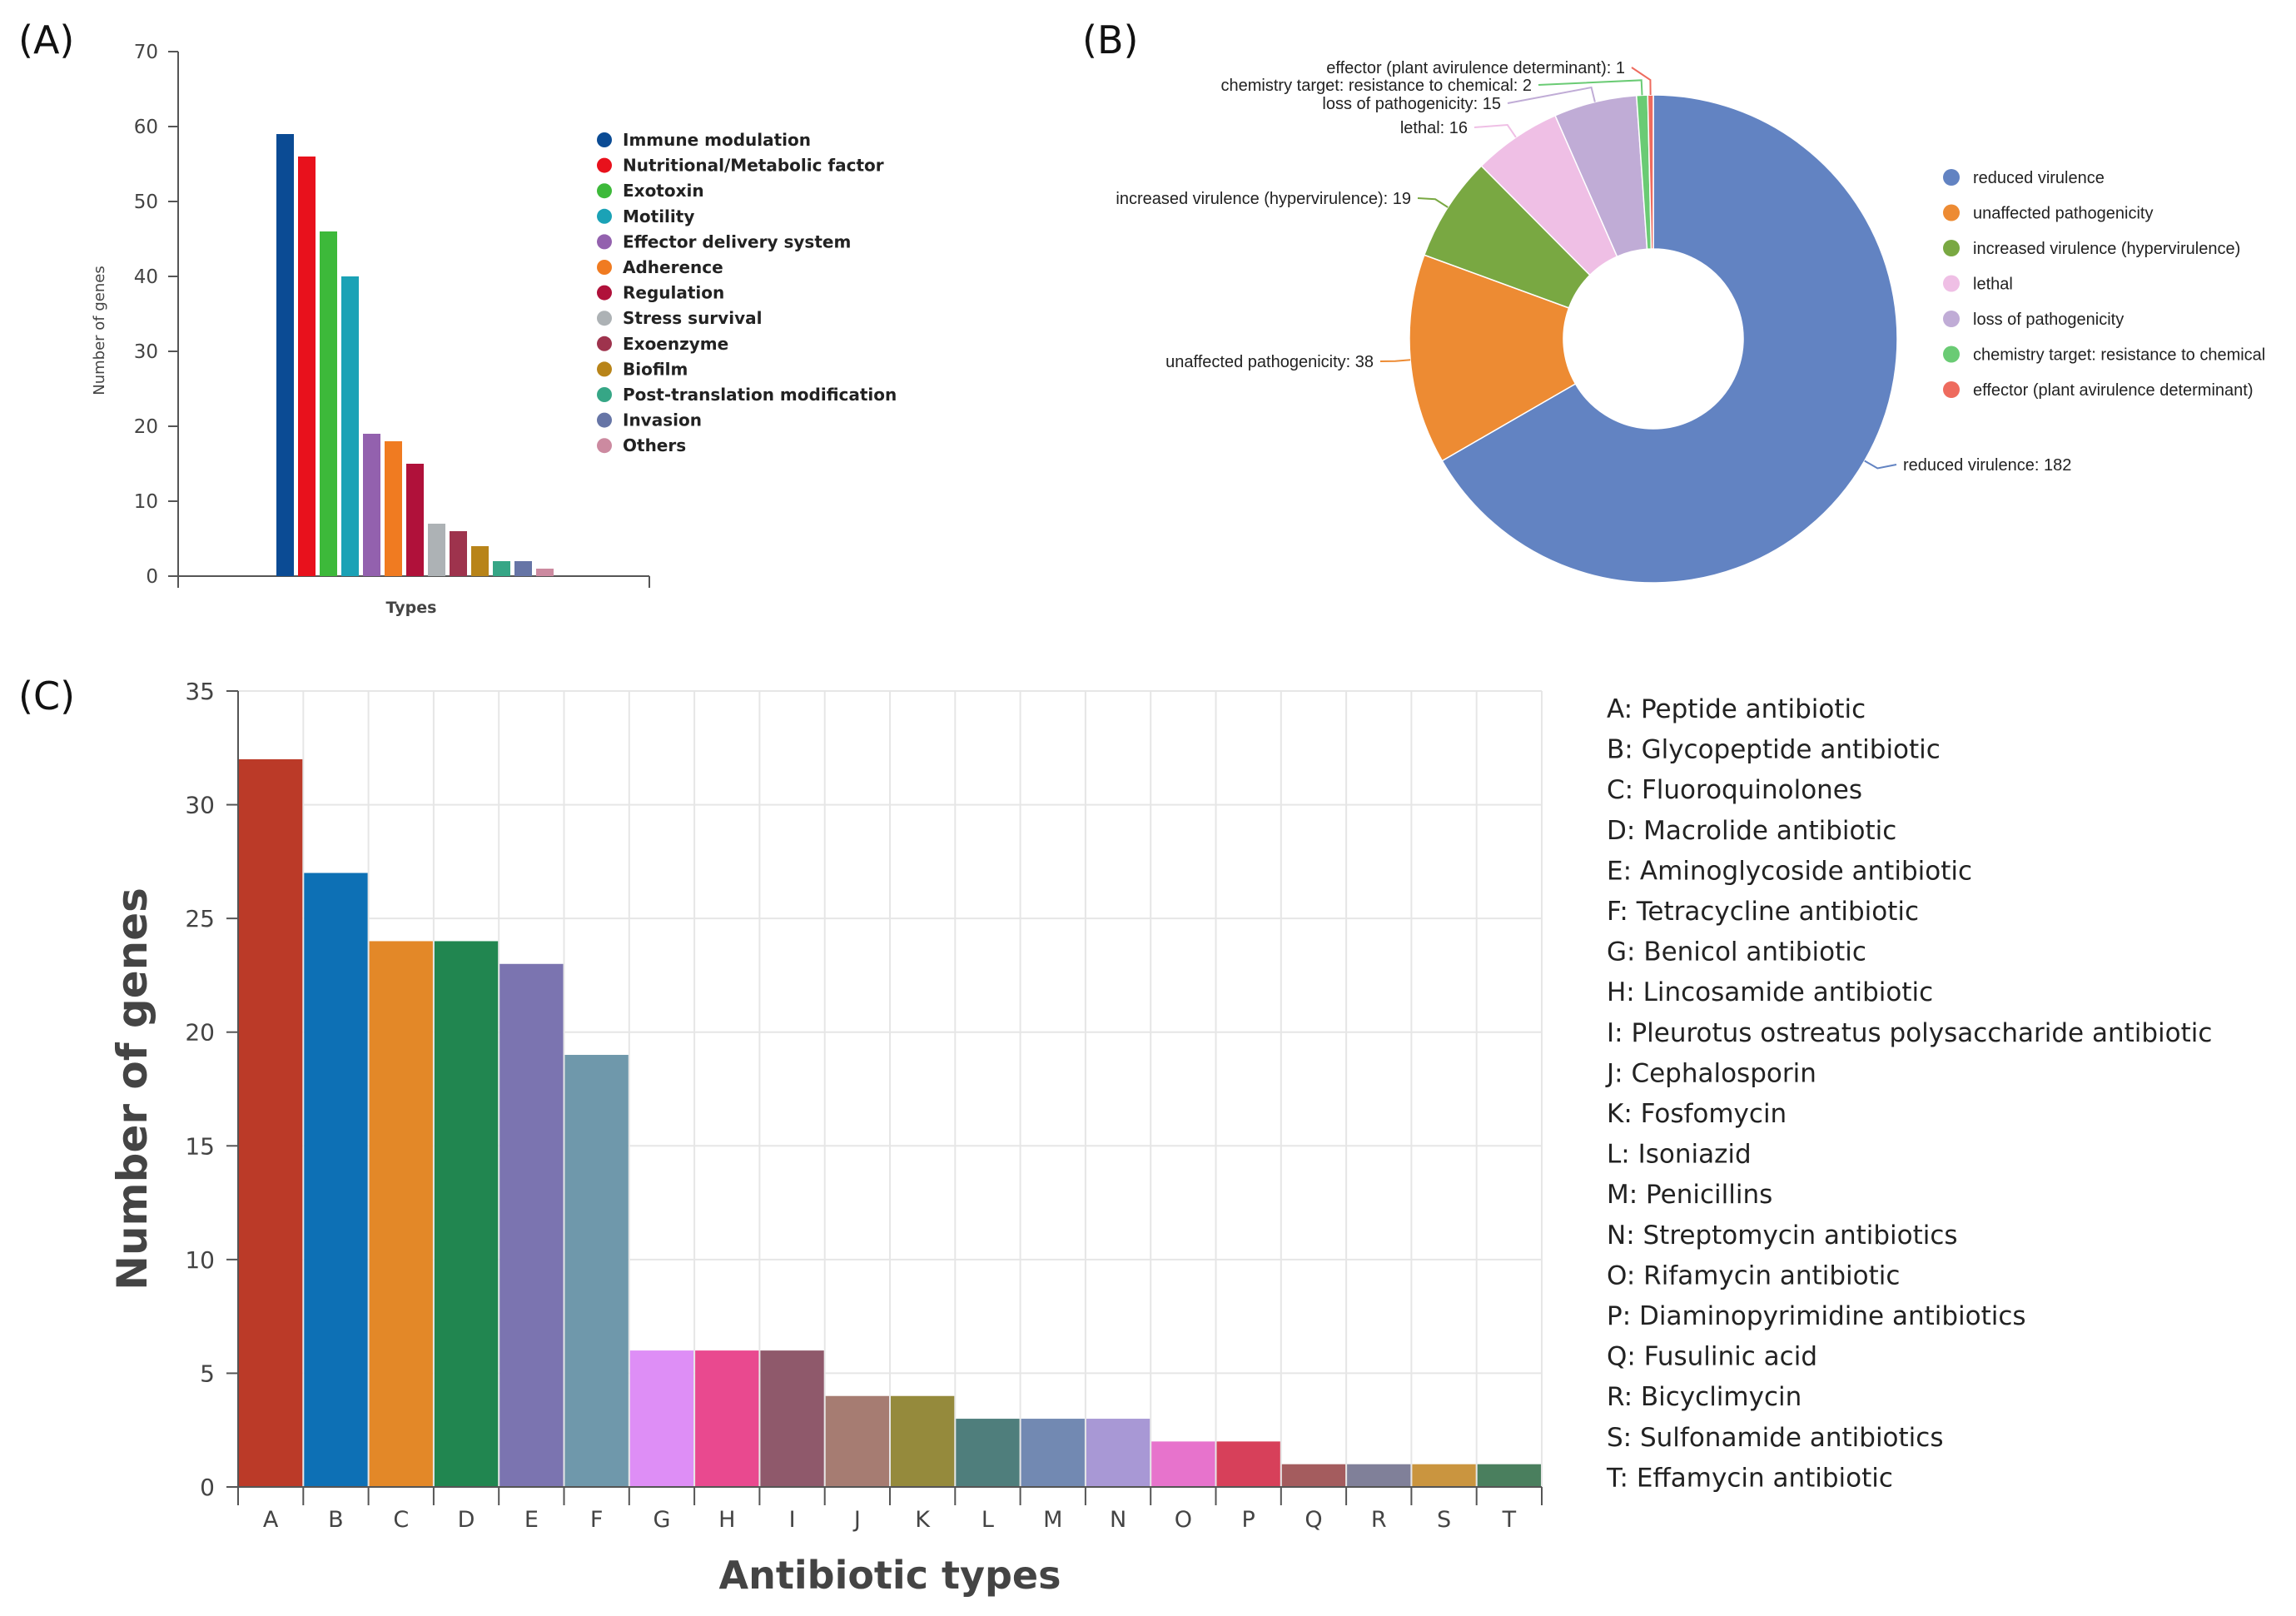 This screenshot has width=2296, height=1616. Describe the element at coordinates (207, 1487) in the screenshot. I see `c-y-tick-label: 0` at that location.